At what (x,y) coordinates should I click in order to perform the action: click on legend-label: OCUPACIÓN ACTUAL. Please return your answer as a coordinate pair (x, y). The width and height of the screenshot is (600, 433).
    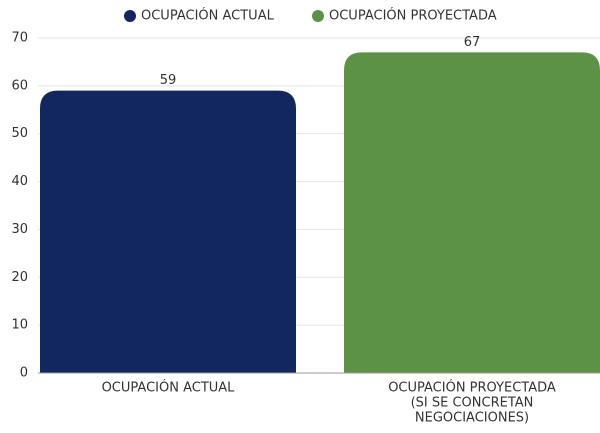
    Looking at the image, I should click on (208, 16).